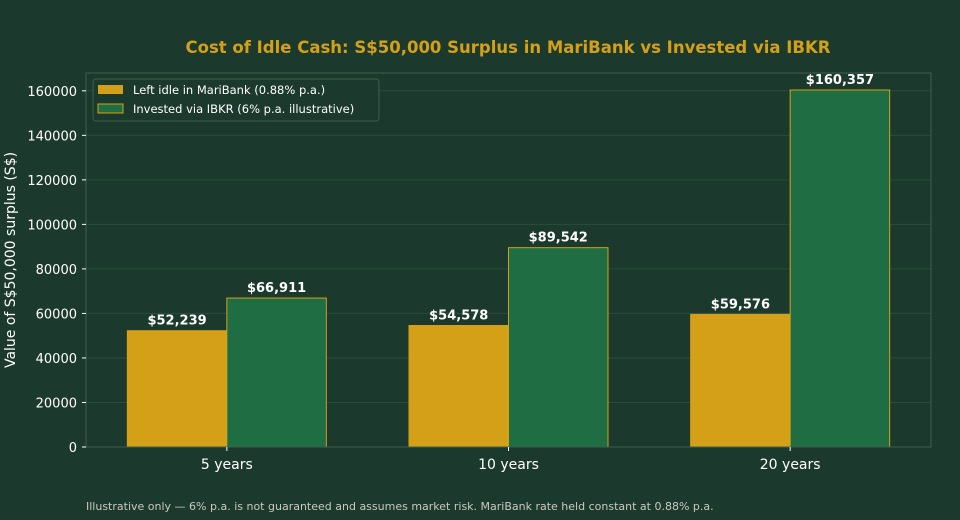 The image size is (960, 520). What do you see at coordinates (276, 288) in the screenshot?
I see `data-label: $66,911` at bounding box center [276, 288].